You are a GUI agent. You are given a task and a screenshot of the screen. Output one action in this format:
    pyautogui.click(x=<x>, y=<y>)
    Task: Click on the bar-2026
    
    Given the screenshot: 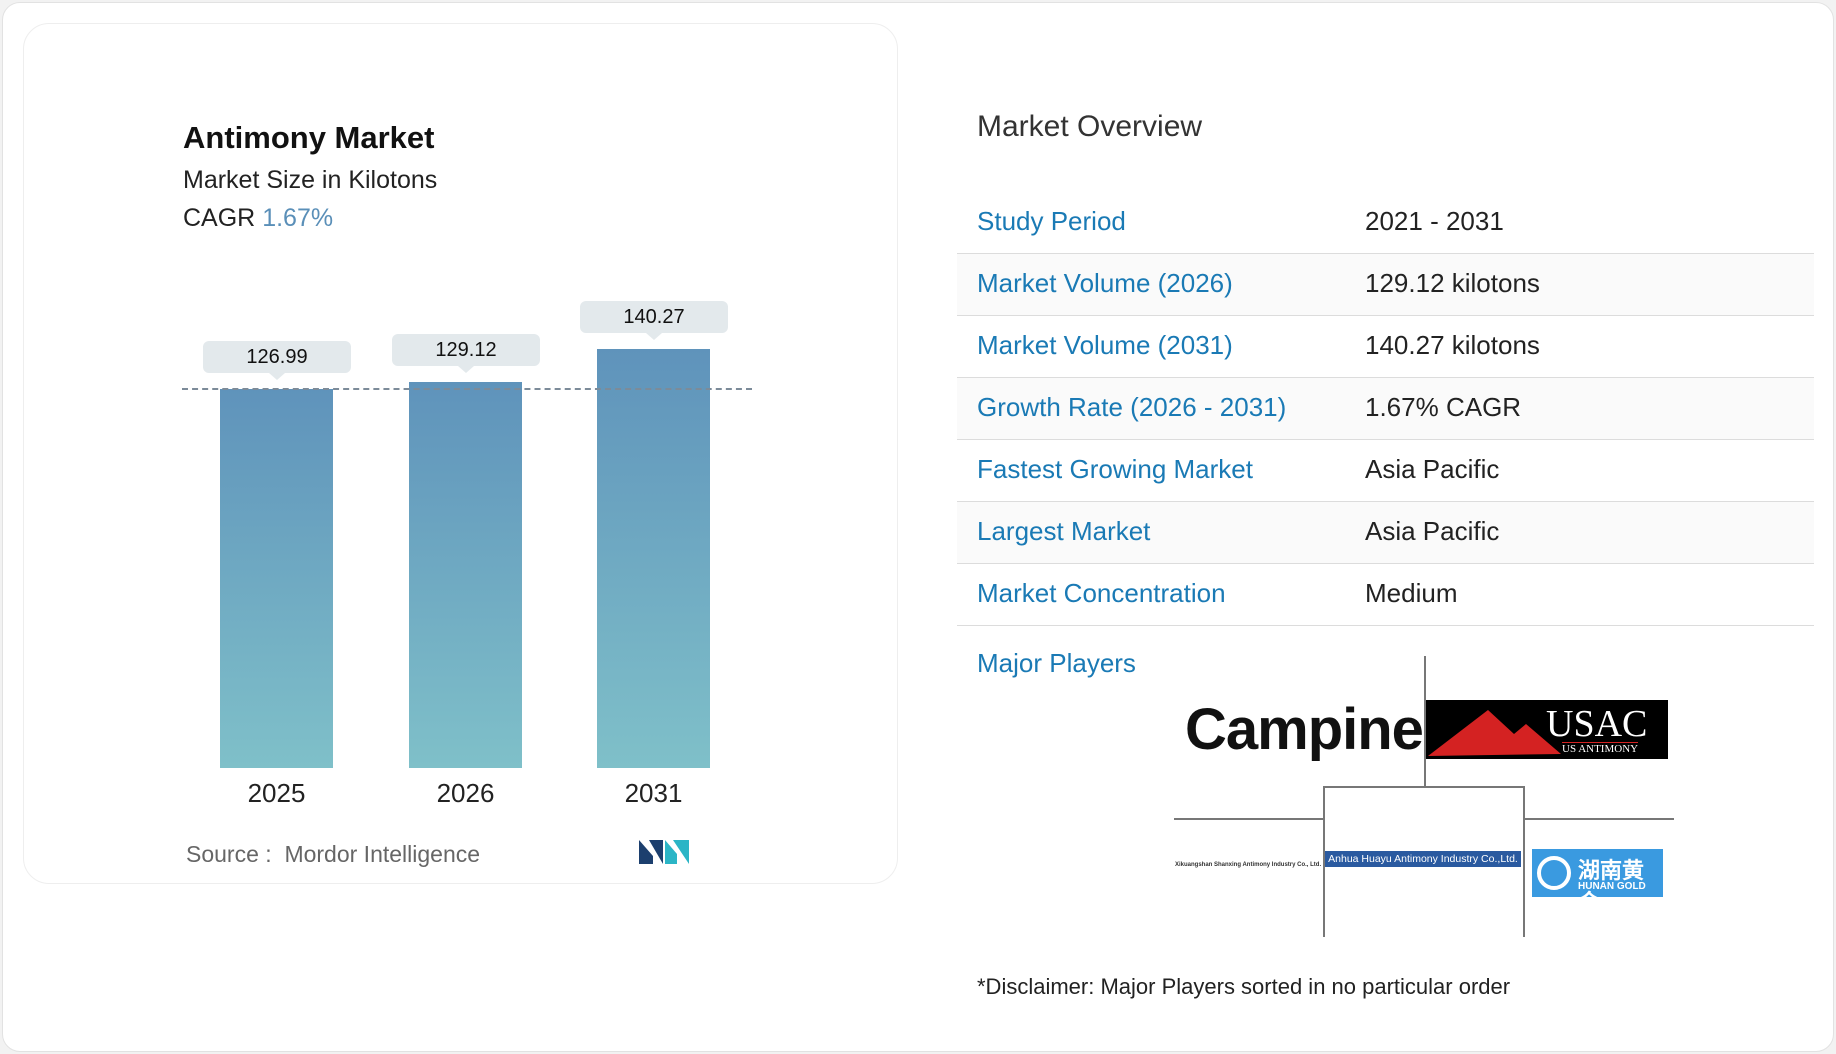 What is the action you would take?
    pyautogui.click(x=465, y=575)
    